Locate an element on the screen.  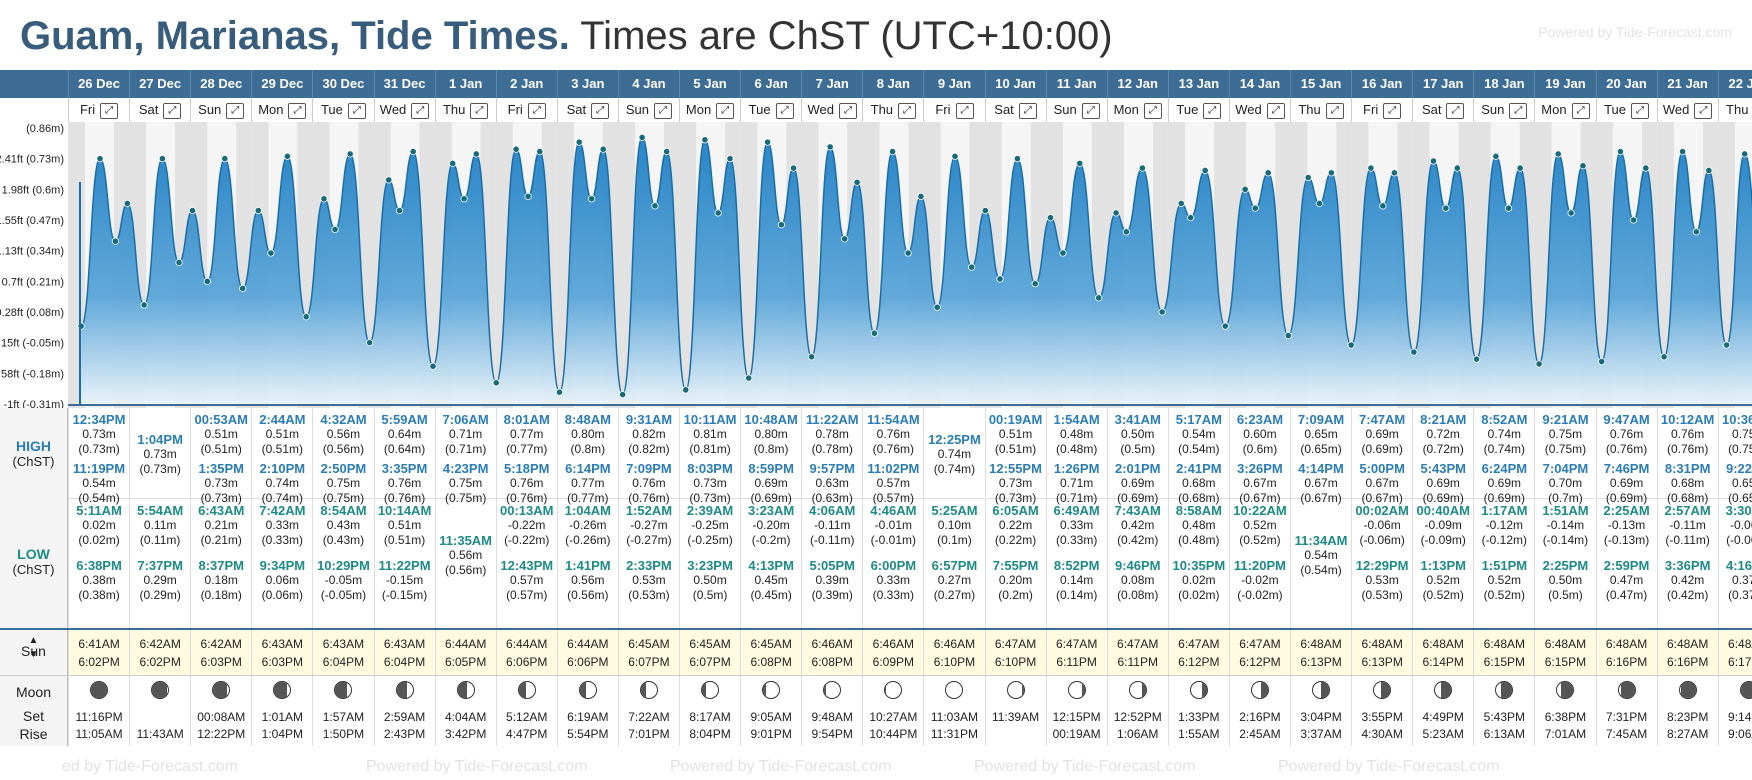
date-cell: 20 Jan is located at coordinates (1626, 84).